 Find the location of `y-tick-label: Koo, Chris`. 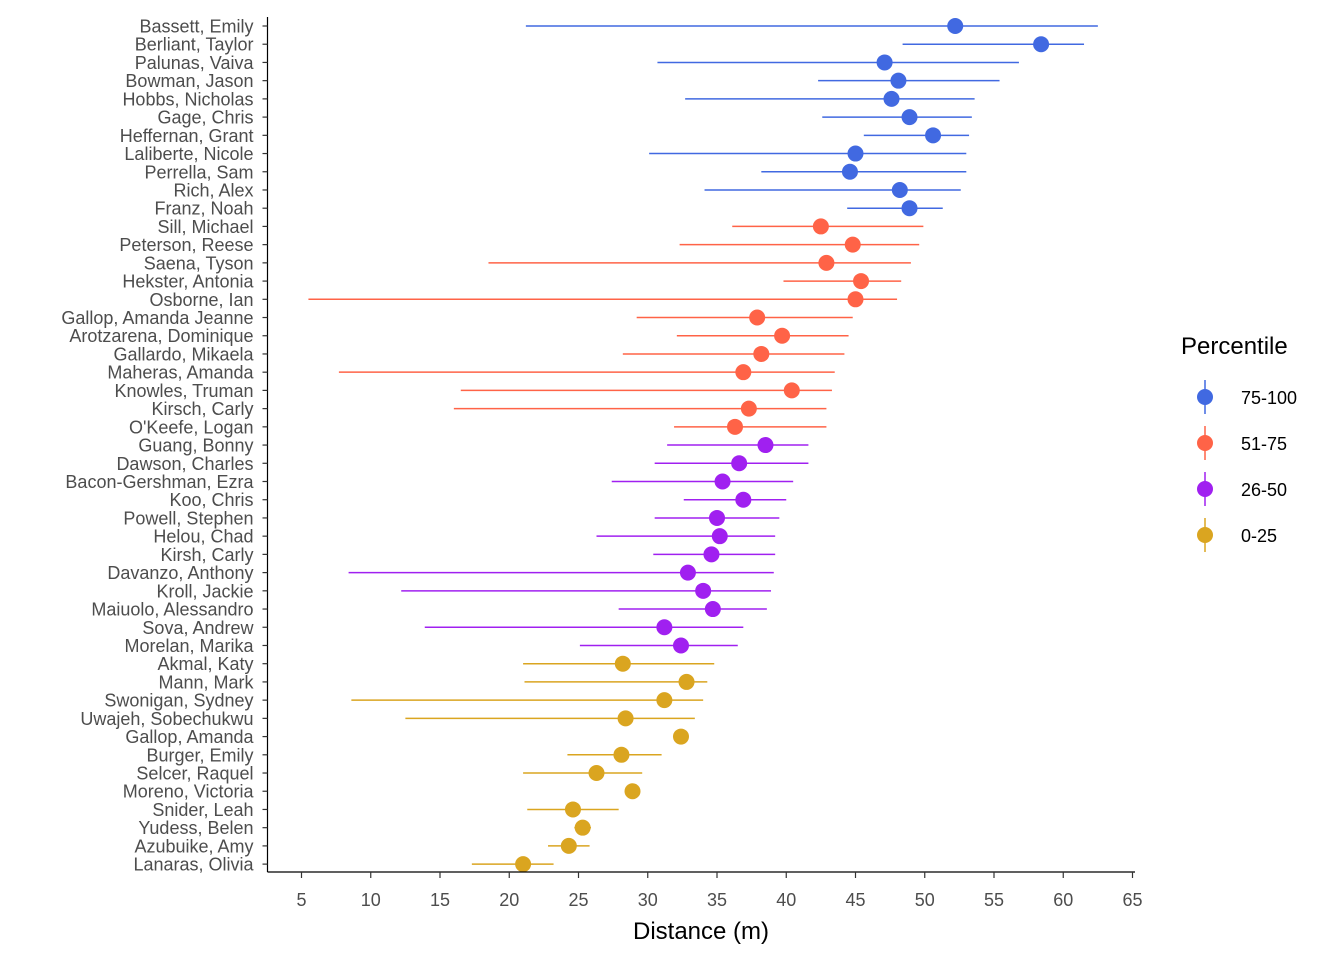

y-tick-label: Koo, Chris is located at coordinates (211, 500).